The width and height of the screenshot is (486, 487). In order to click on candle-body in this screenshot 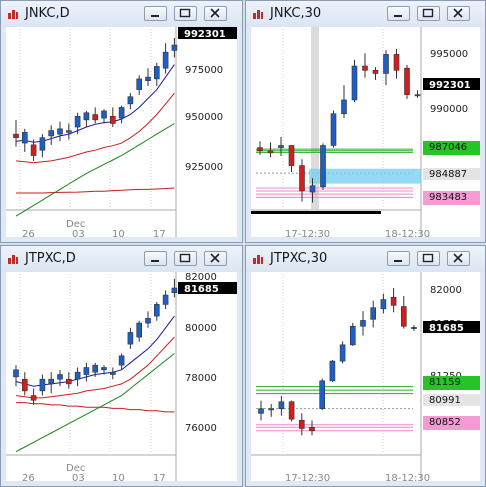, I will do `click(404, 316)`.